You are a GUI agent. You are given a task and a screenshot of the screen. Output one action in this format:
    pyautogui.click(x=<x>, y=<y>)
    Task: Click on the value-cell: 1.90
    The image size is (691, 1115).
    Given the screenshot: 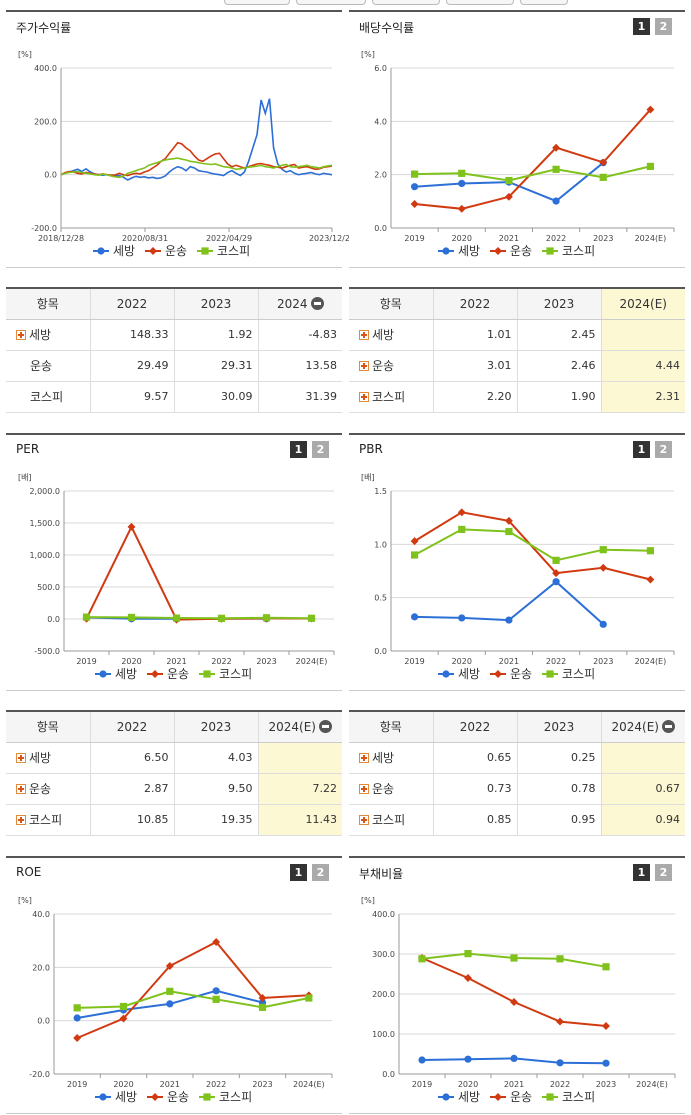 What is the action you would take?
    pyautogui.click(x=558, y=397)
    